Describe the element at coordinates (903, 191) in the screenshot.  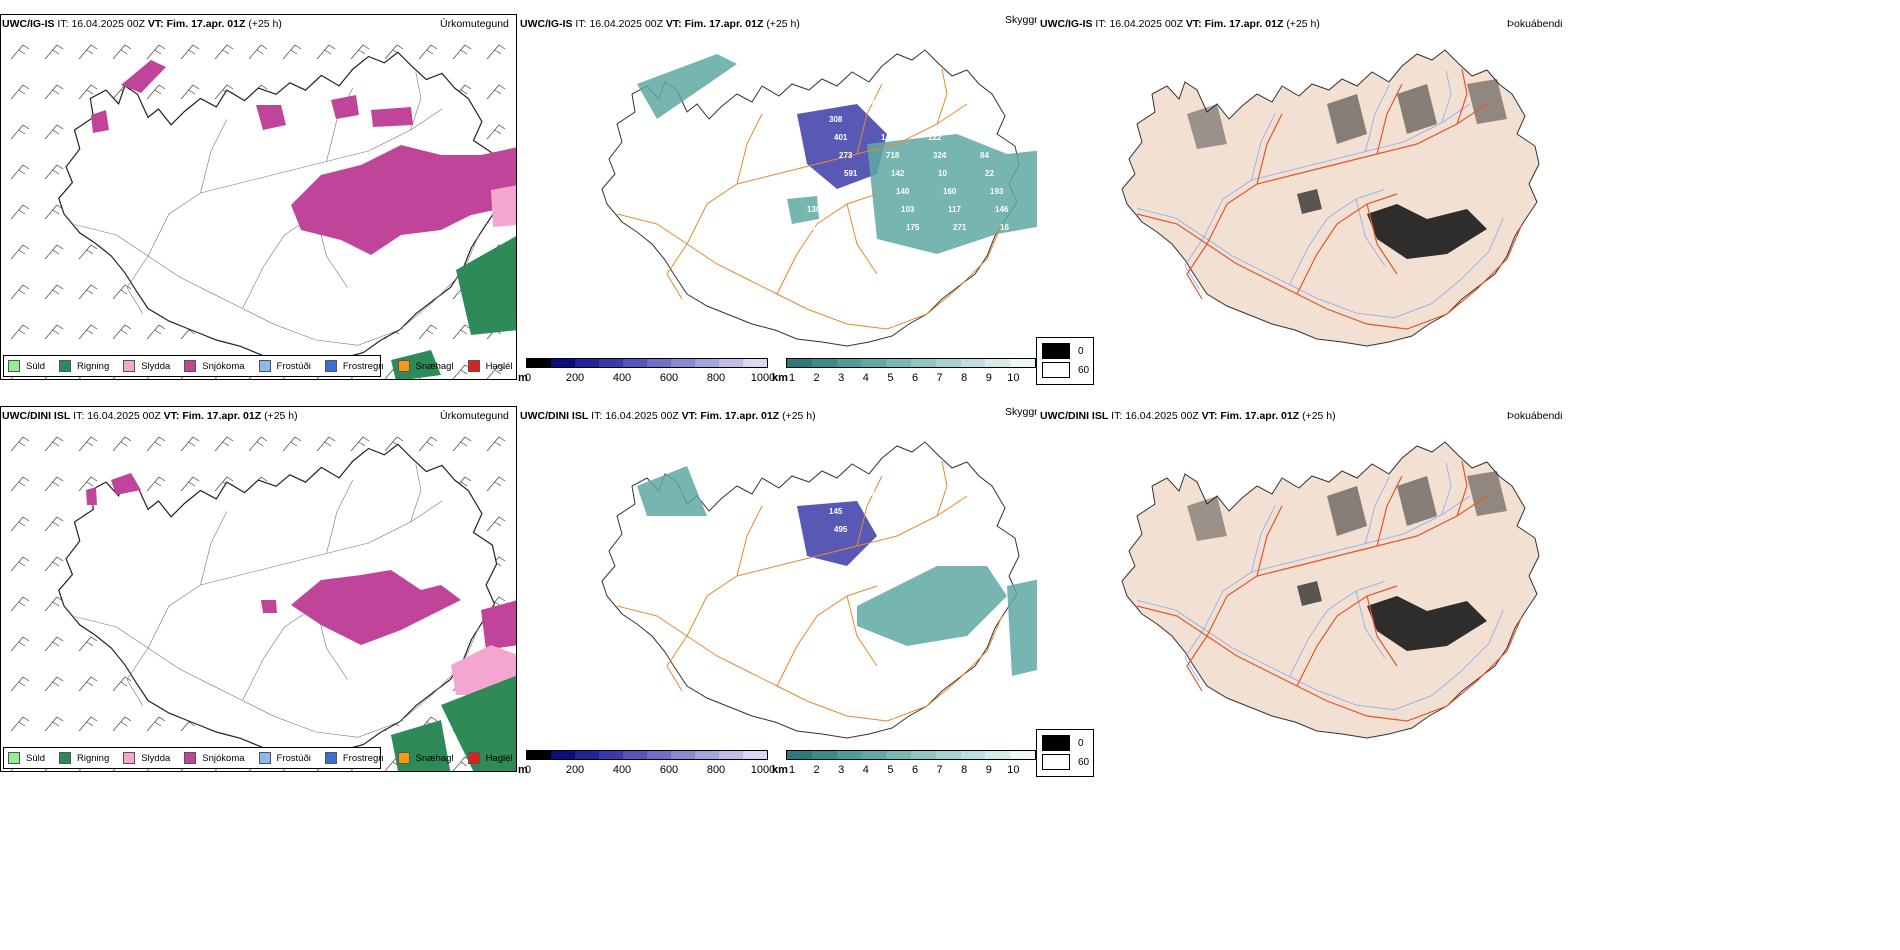
I see `cloud-base-label: 140` at that location.